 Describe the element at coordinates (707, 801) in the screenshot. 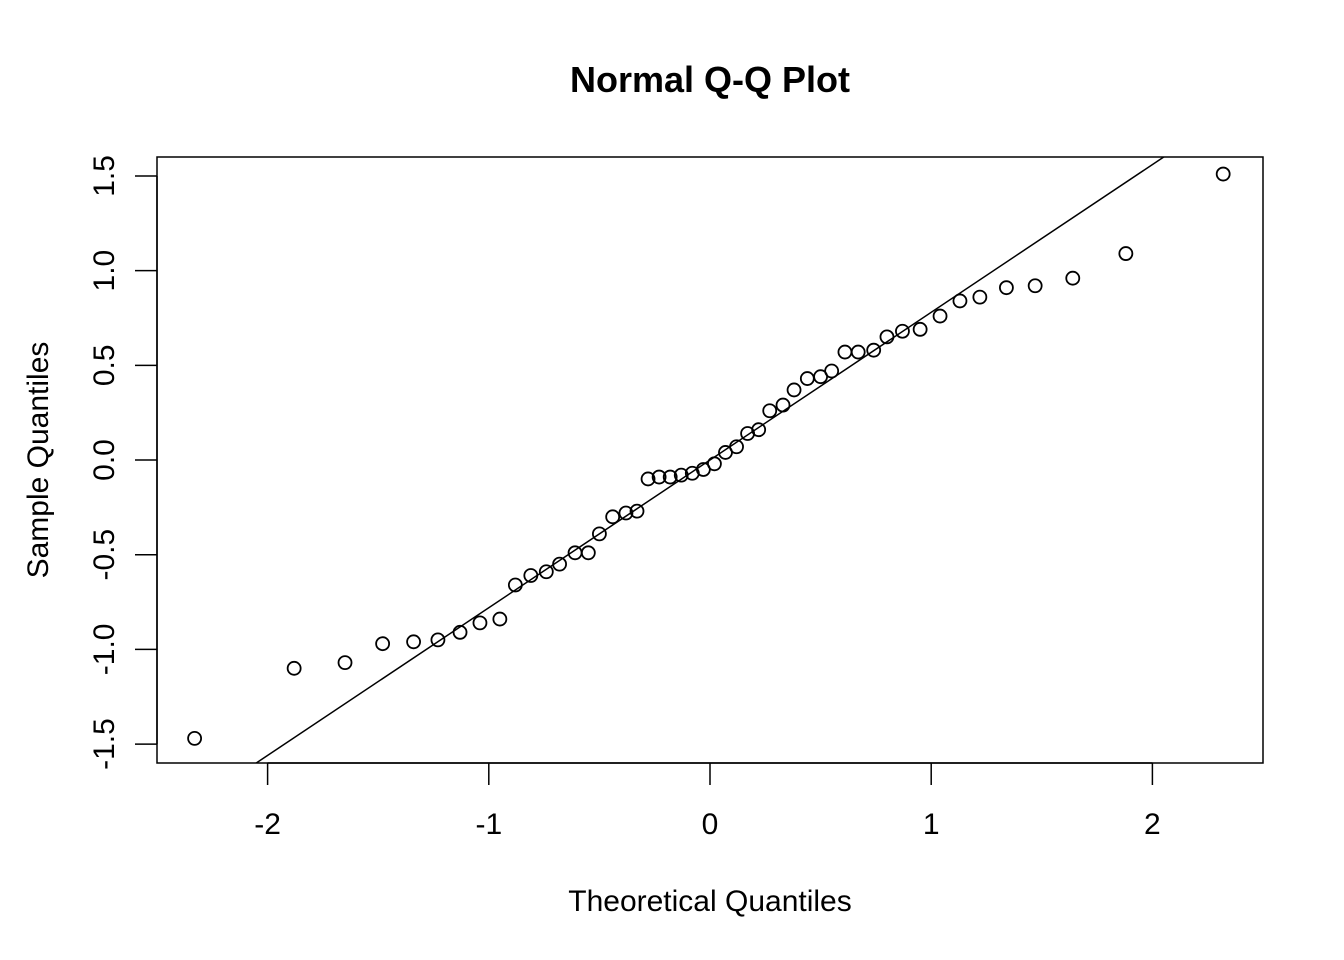

I see `x-axis: -2 -1 0 1 2` at that location.